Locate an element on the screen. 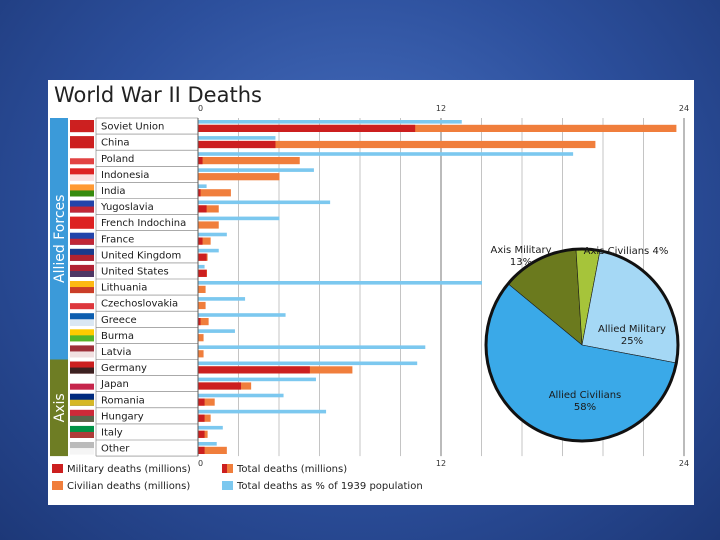 This screenshot has width=720, height=540. top-tick-label: 12 is located at coordinates (441, 108).